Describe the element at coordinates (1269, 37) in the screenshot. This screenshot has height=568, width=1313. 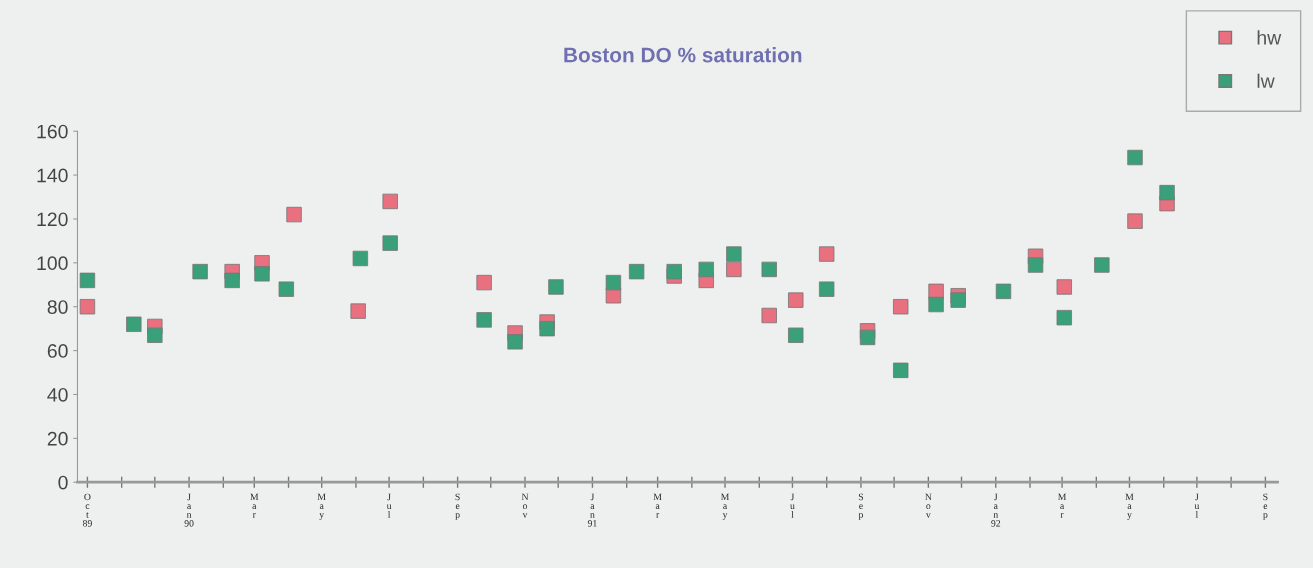
I see `legend-label: hw` at that location.